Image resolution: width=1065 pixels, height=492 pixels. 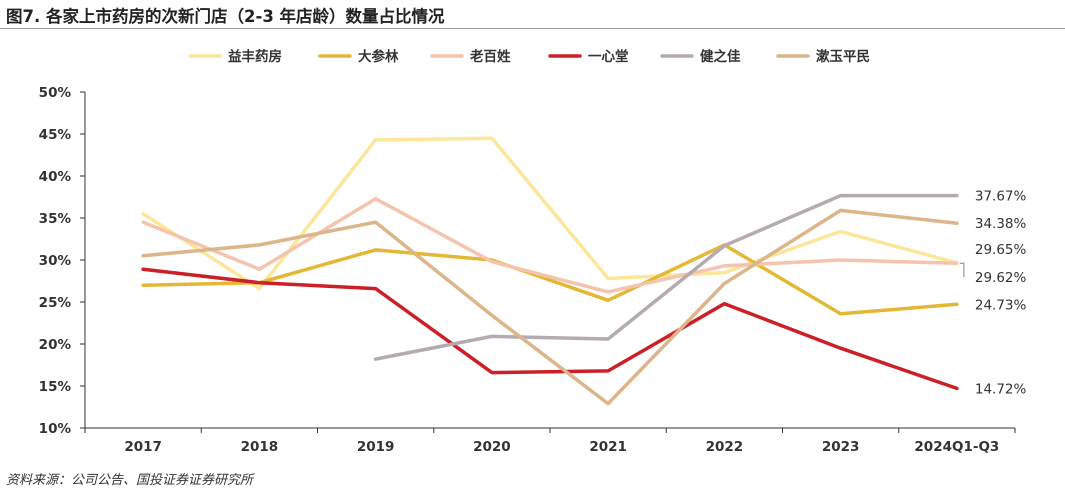 What do you see at coordinates (143, 447) in the screenshot?
I see `x-tick-label: 2017` at bounding box center [143, 447].